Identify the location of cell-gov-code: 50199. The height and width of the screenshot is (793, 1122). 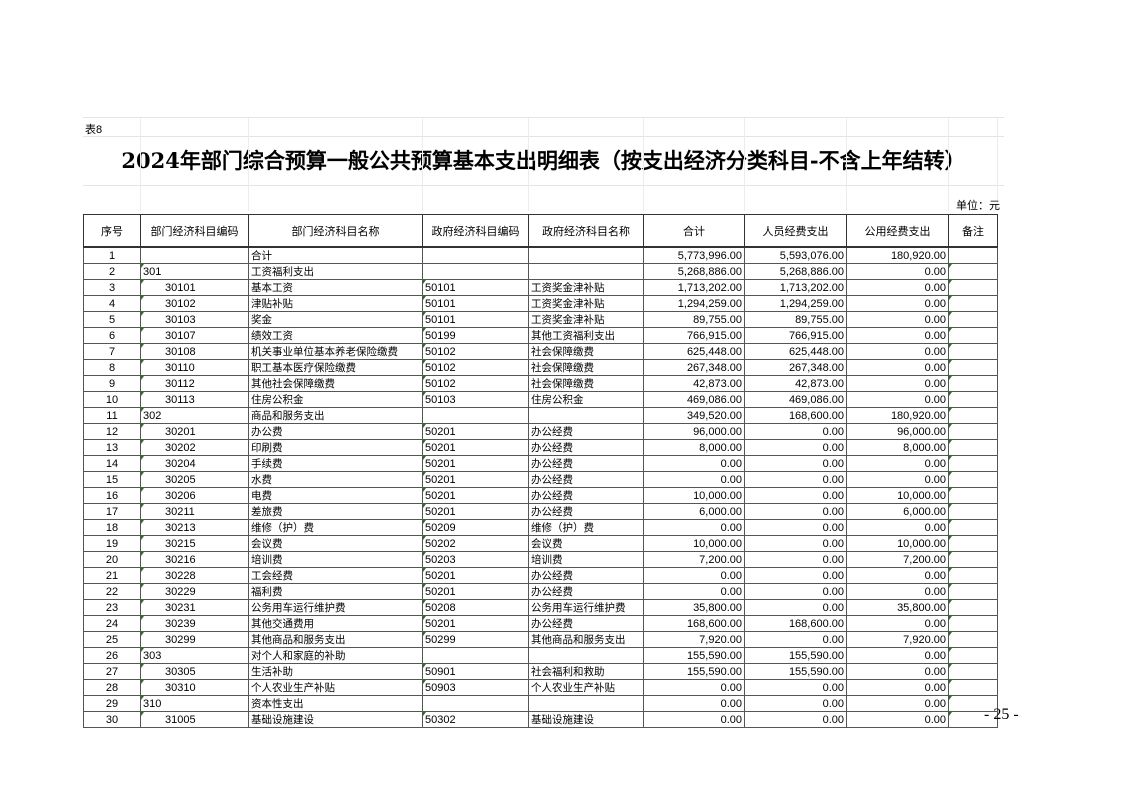
(475, 335).